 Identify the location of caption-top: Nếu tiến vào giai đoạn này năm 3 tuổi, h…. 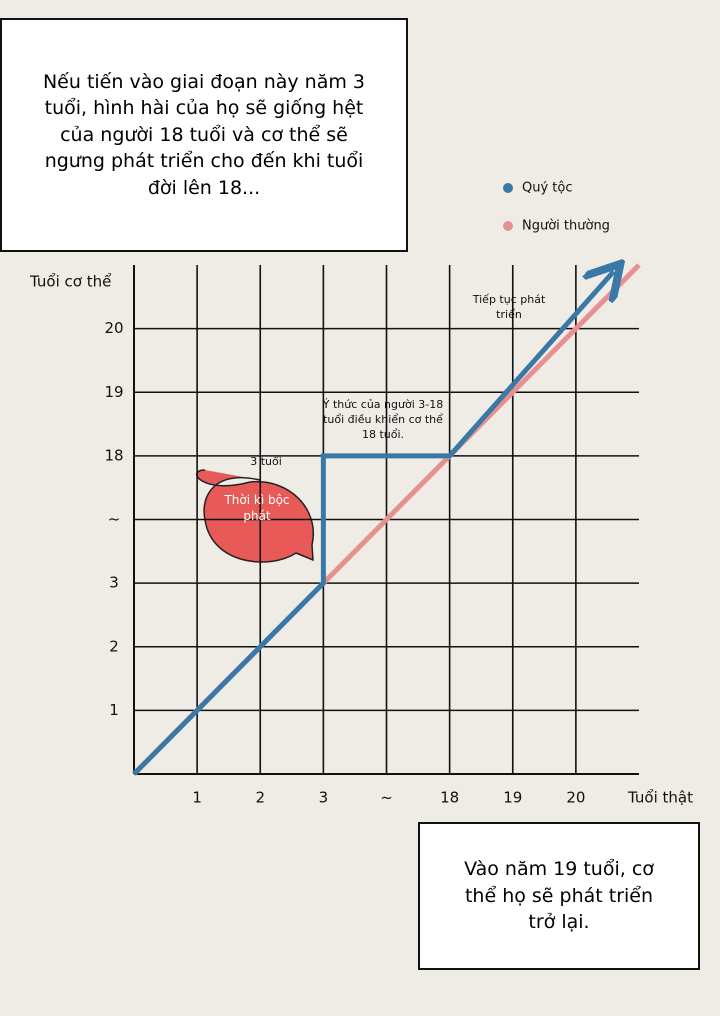
(204, 135).